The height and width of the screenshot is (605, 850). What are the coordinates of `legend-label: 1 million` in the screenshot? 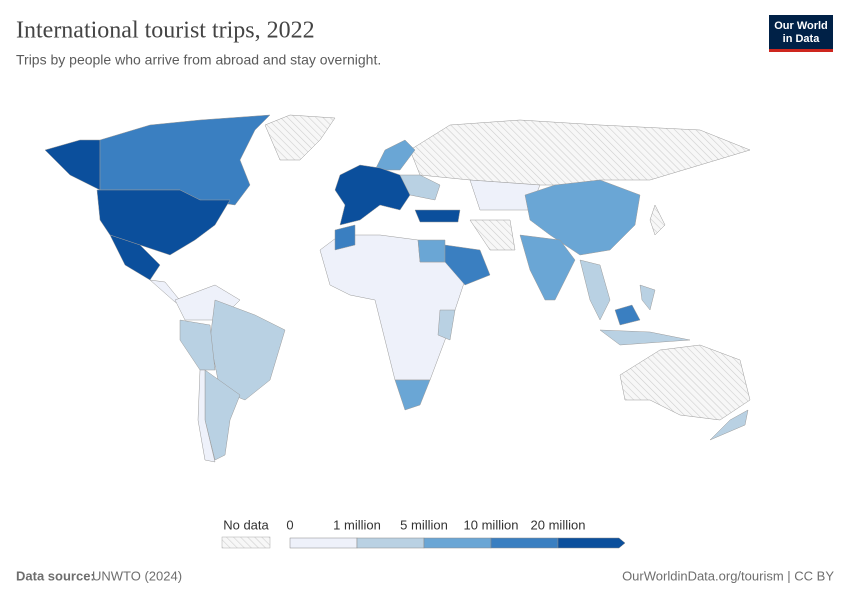 It's located at (357, 524).